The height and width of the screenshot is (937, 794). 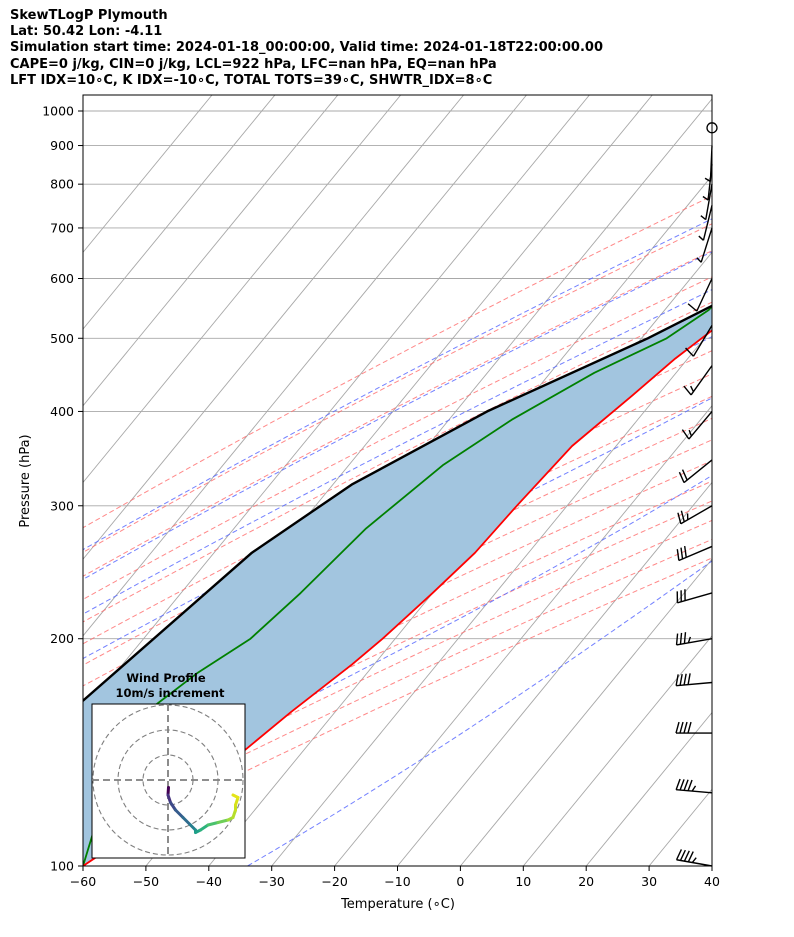 I want to click on hodograph-title: Wind Profile, so click(x=166, y=678).